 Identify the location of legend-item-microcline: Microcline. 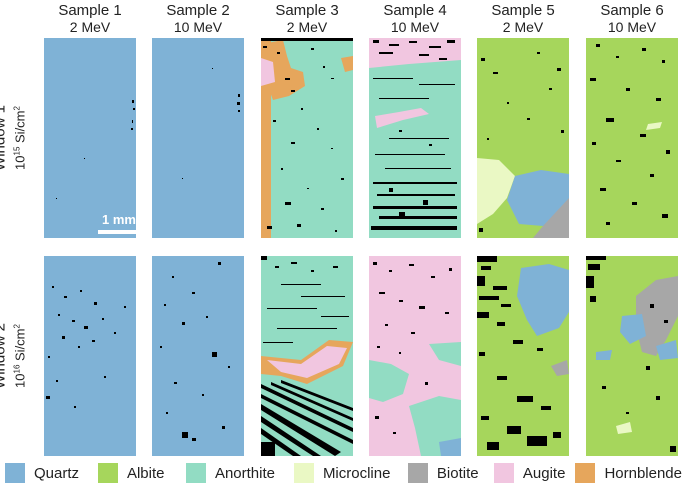
(342, 473).